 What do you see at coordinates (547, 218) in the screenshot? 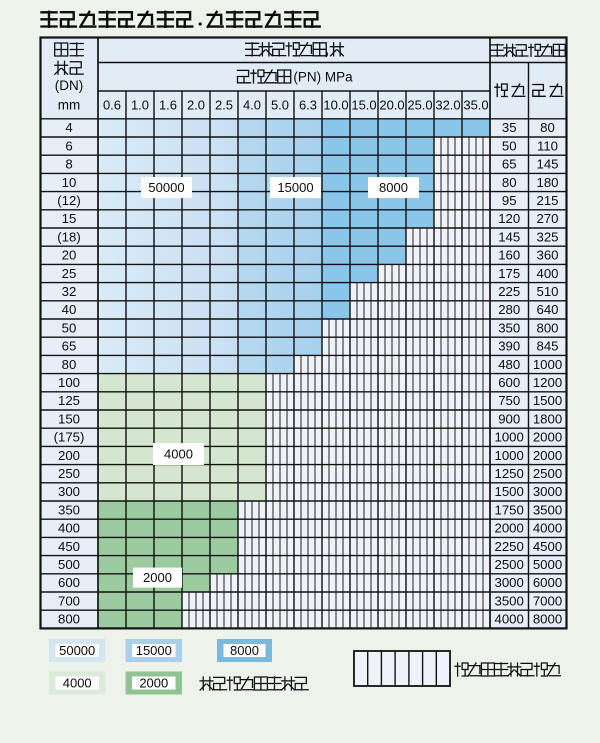
I see `svg-text: 270` at bounding box center [547, 218].